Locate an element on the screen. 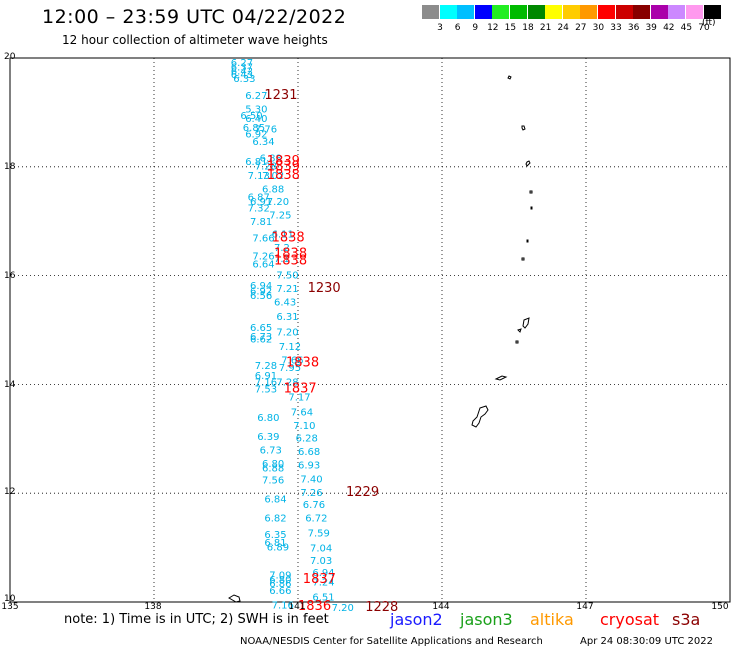 This screenshot has height=650, width=740. wave-height-value: 5.30 is located at coordinates (256, 109).